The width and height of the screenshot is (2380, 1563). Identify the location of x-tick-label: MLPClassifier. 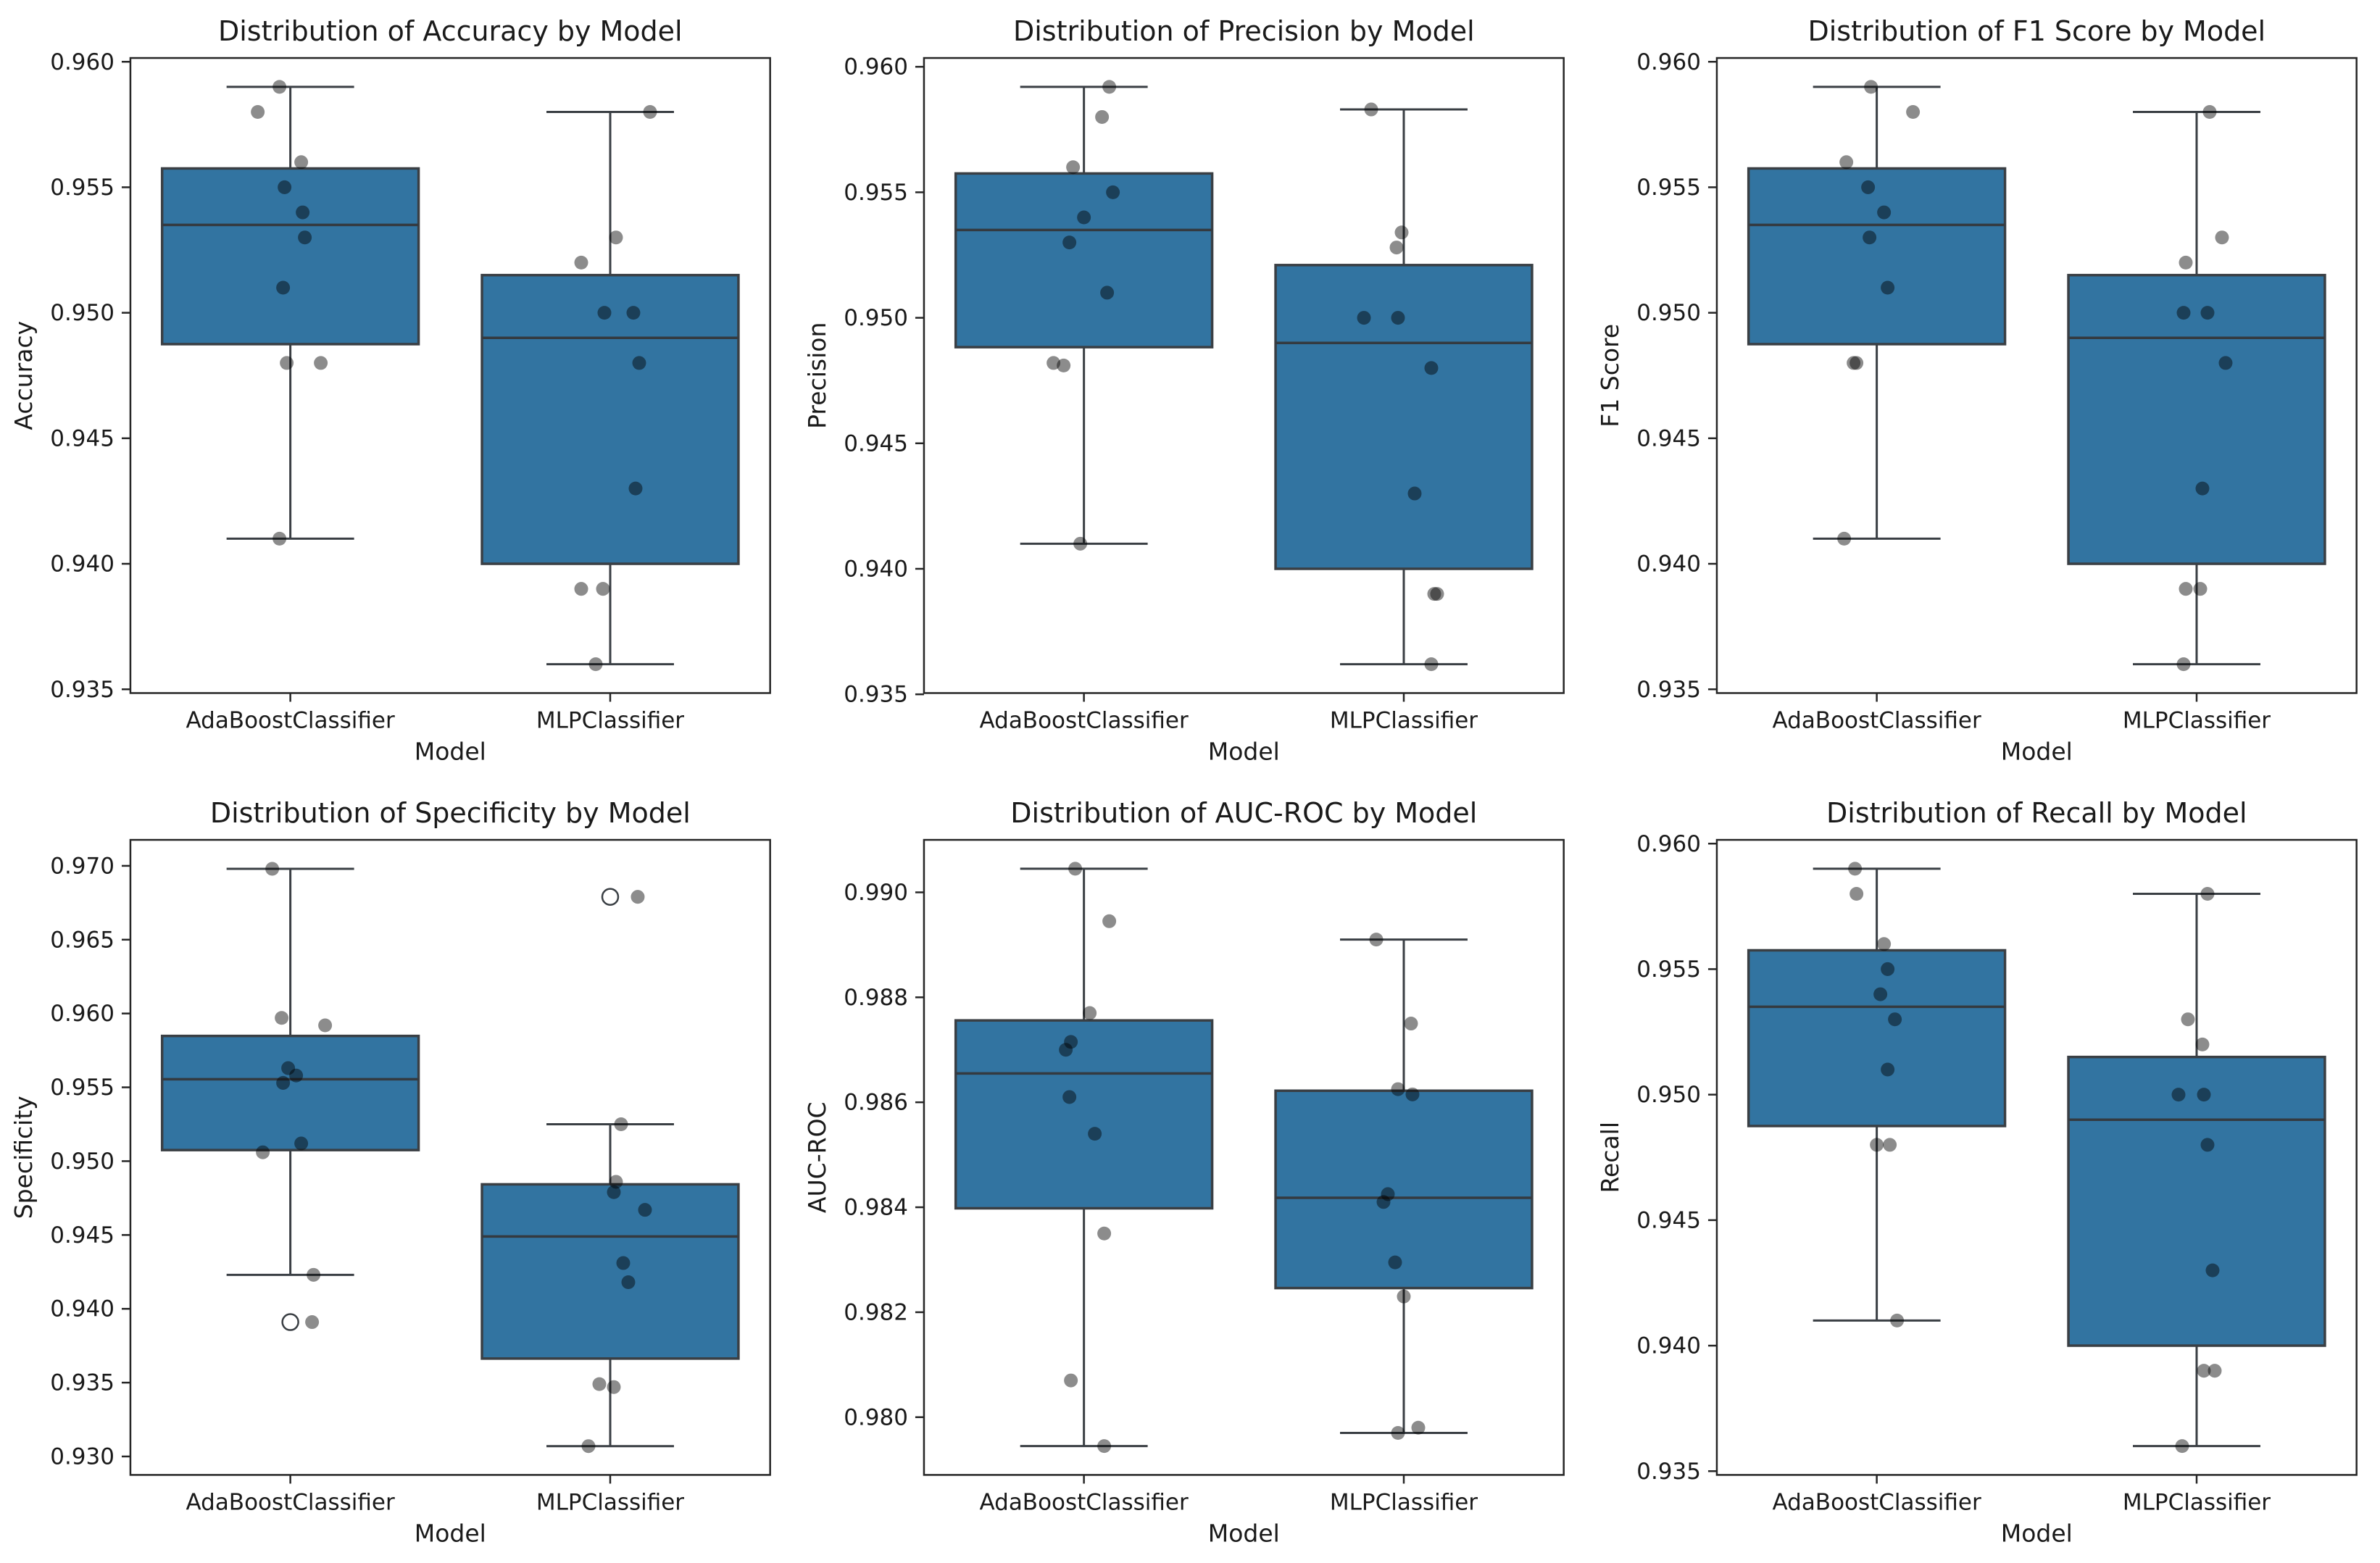
(1404, 720).